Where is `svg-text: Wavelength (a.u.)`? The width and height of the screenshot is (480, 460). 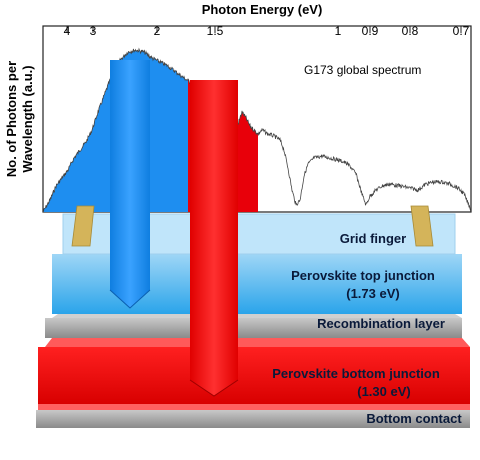
svg-text: Wavelength (a.u.) is located at coordinates (27, 118).